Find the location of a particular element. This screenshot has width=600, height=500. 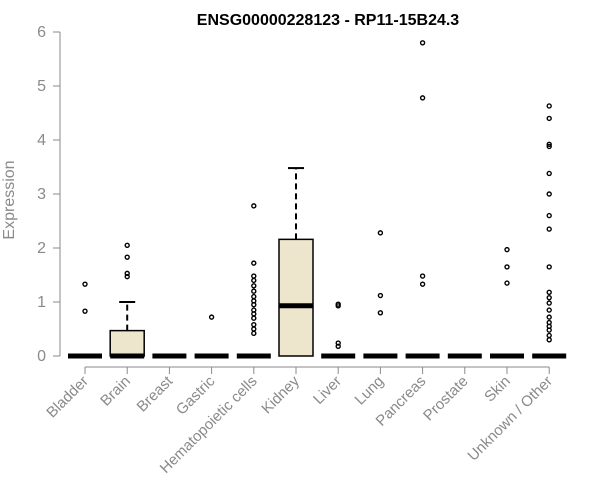

box-hematopoietic-cells is located at coordinates (253, 281).